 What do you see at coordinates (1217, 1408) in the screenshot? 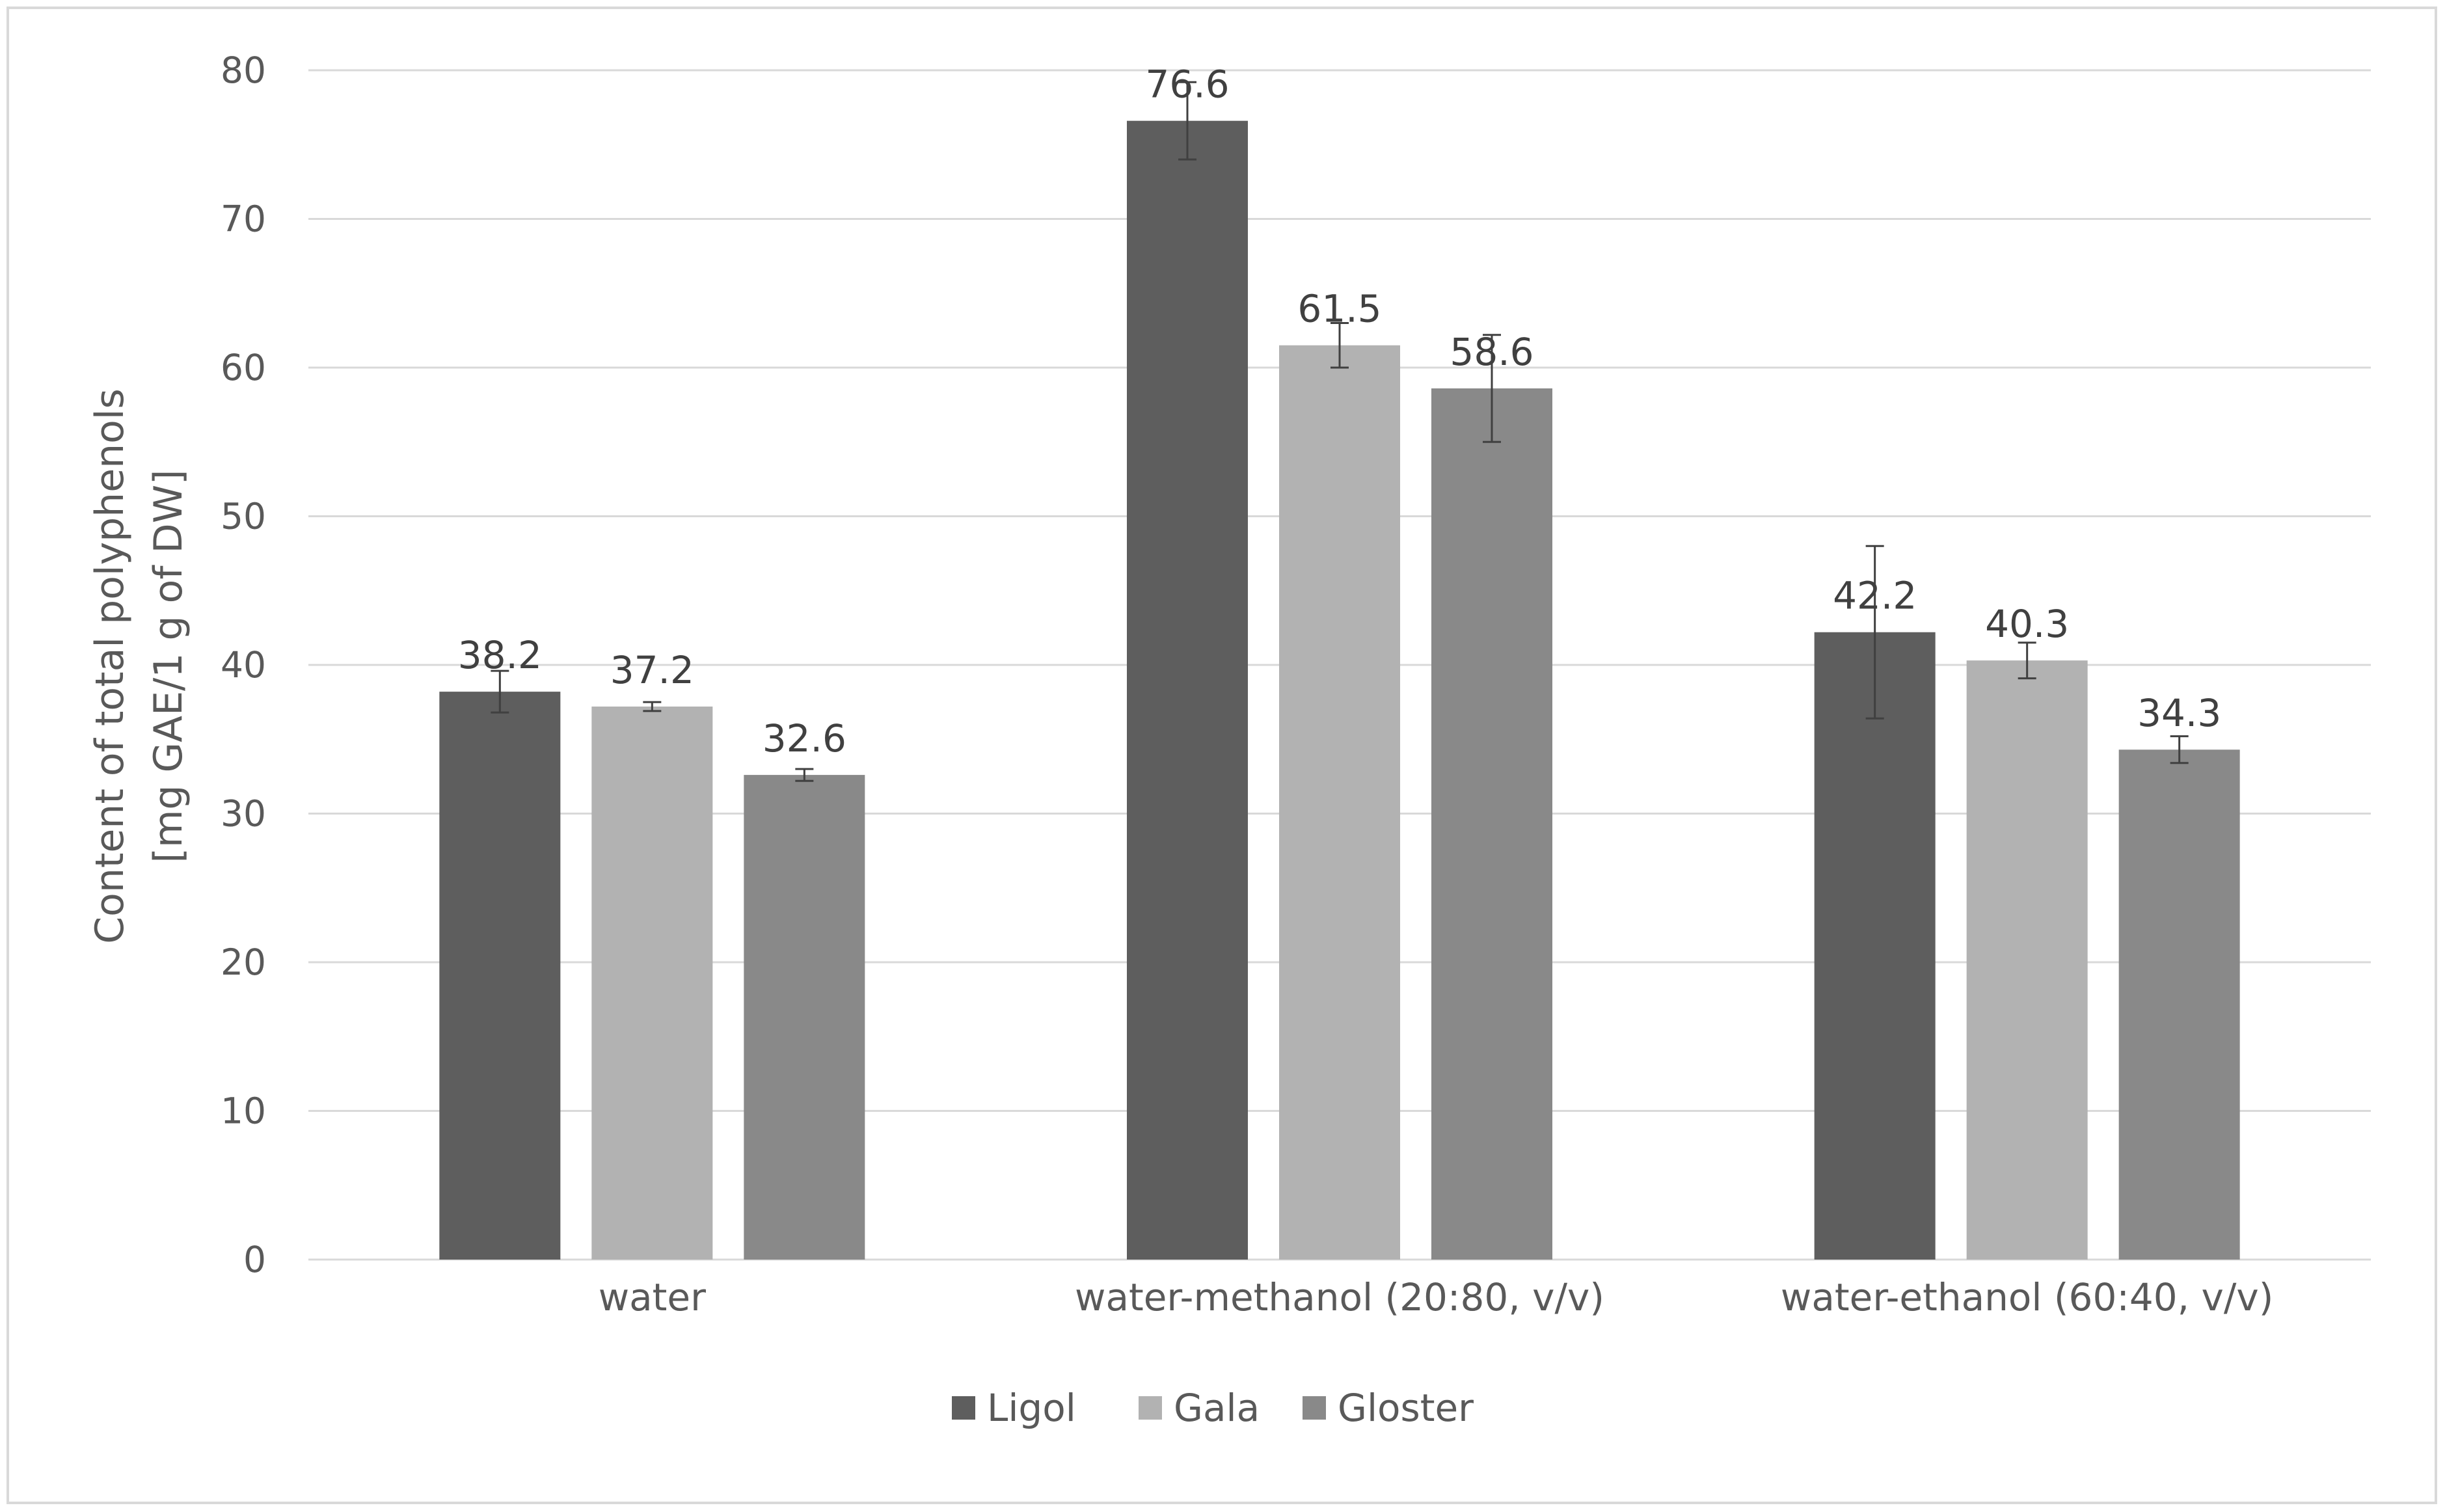
I see `legend-label-gala: Gala` at bounding box center [1217, 1408].